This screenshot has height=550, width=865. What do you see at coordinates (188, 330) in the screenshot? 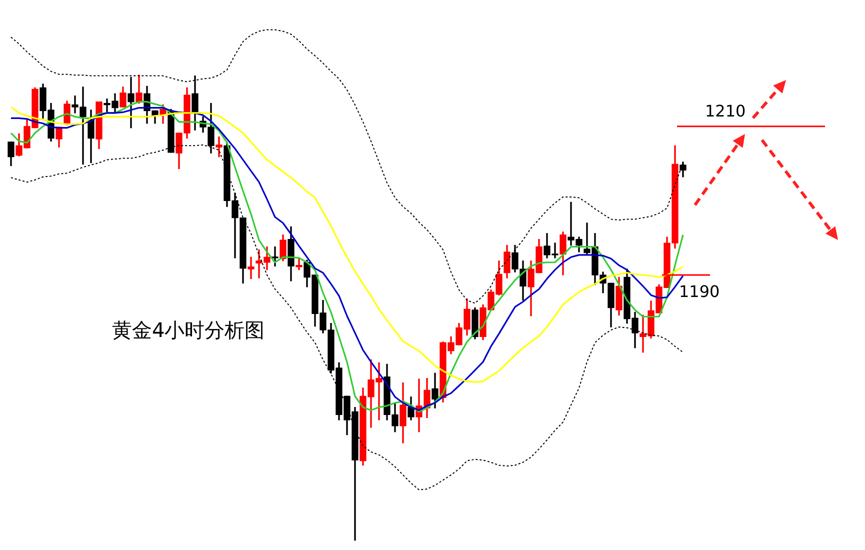
I see `annotation: 黄金4小时分析图` at bounding box center [188, 330].